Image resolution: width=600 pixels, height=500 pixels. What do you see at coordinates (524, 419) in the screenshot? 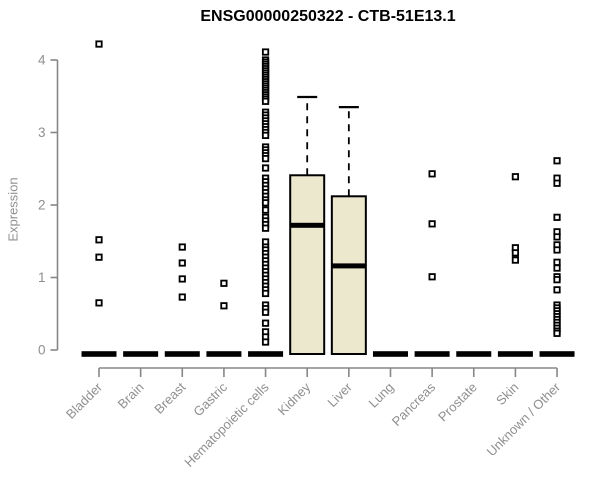
I see `category-label: Unknown / Other` at bounding box center [524, 419].